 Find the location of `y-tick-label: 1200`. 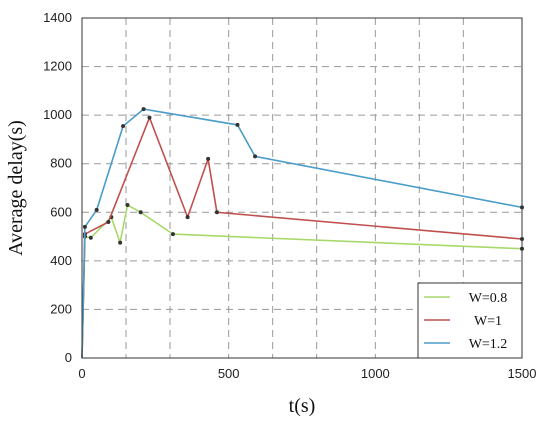

y-tick-label: 1200 is located at coordinates (57, 66).